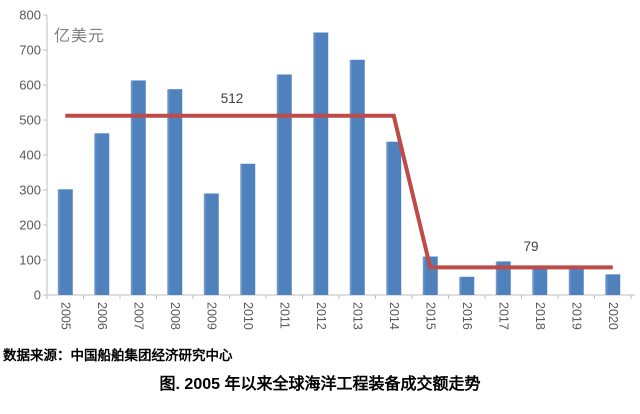 The image size is (640, 414). What do you see at coordinates (284, 315) in the screenshot?
I see `x-axis-year-label: 2011` at bounding box center [284, 315].